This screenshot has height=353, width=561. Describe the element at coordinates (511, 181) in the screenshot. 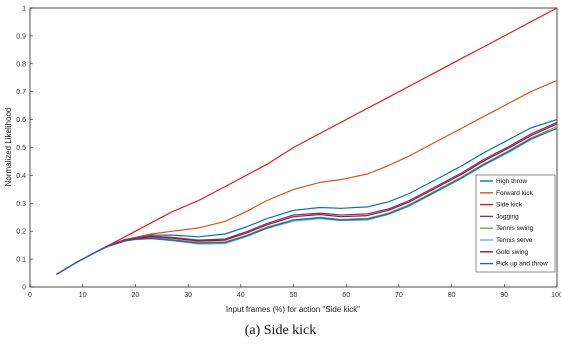

I see `legend-label: High throw` at that location.